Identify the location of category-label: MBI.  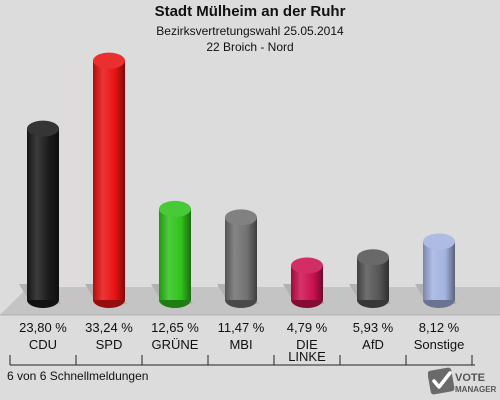
(240, 344).